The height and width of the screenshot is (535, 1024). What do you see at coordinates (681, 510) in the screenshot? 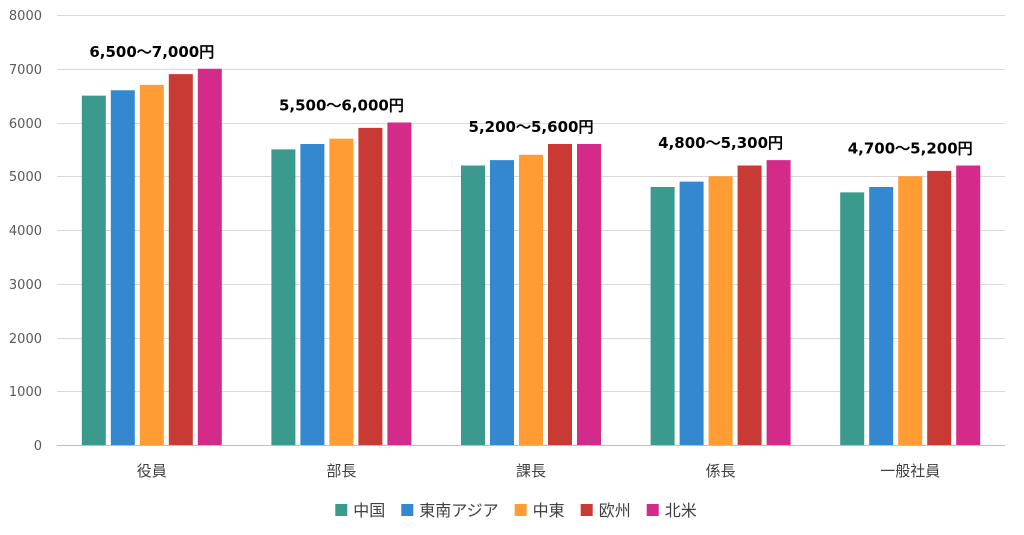
I see `legend-label: 北米` at bounding box center [681, 510].